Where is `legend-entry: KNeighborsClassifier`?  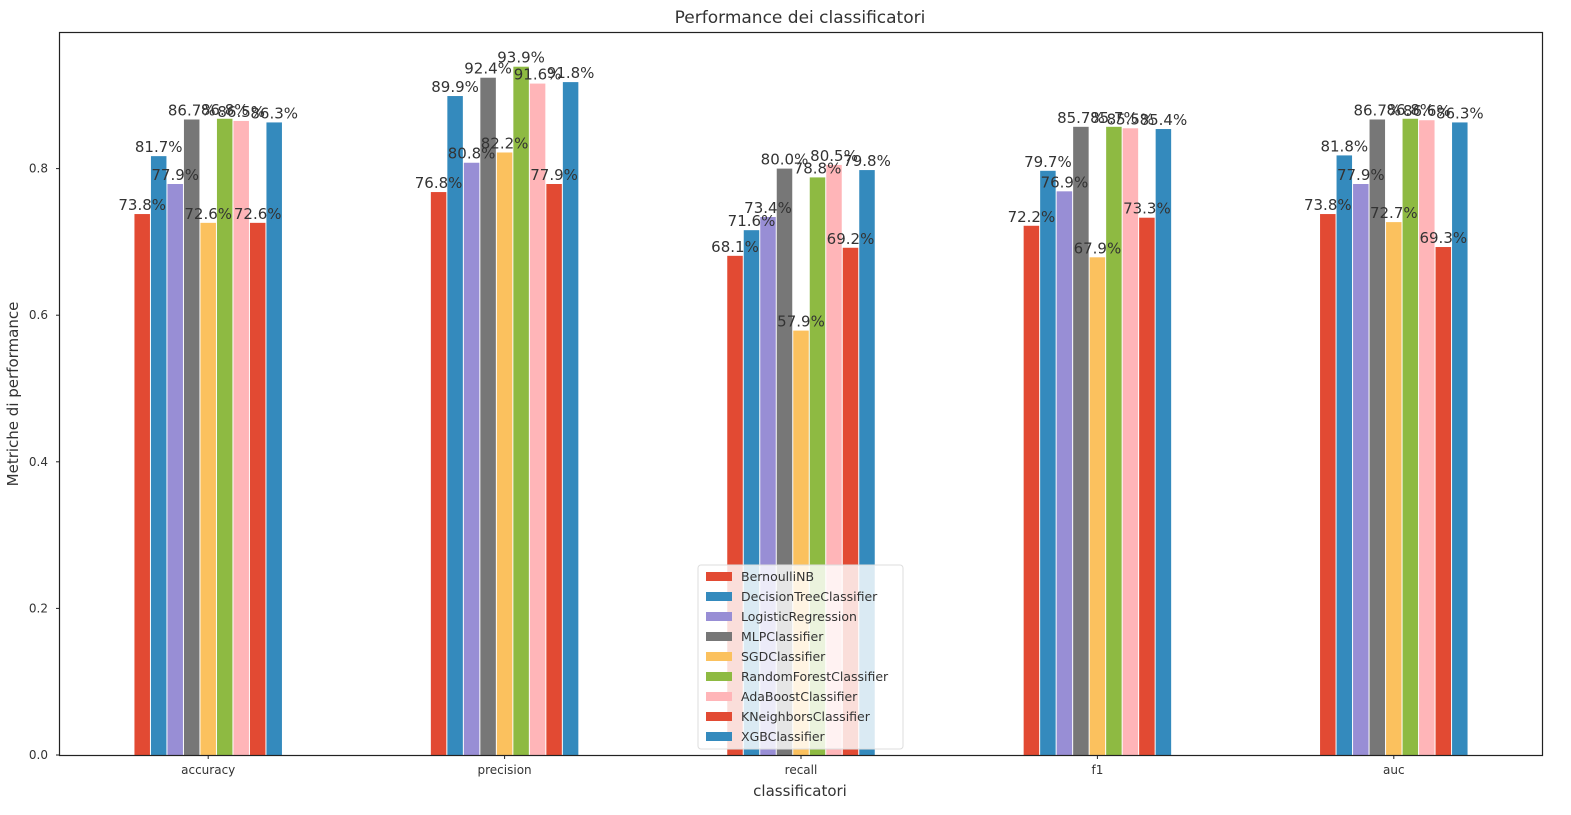 legend-entry: KNeighborsClassifier is located at coordinates (806, 716).